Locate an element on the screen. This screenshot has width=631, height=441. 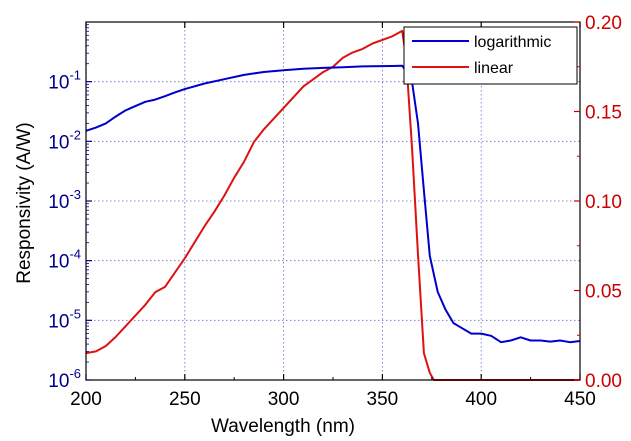
x-tick-label: 300 is located at coordinates (284, 399).